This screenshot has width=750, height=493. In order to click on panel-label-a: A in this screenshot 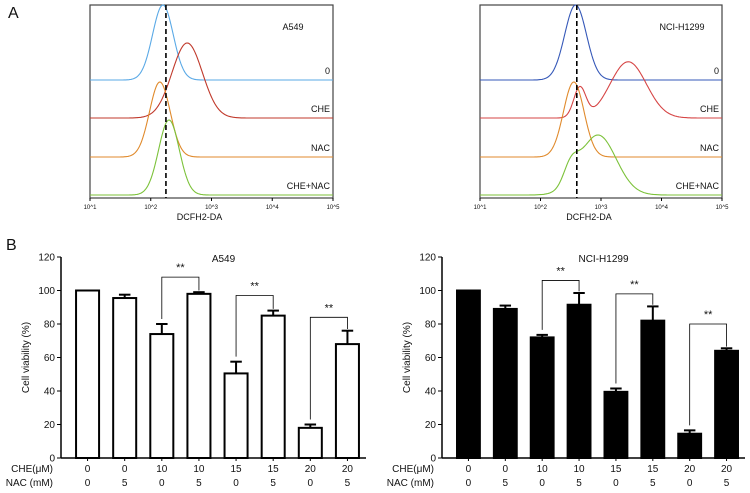, I will do `click(13, 13)`.